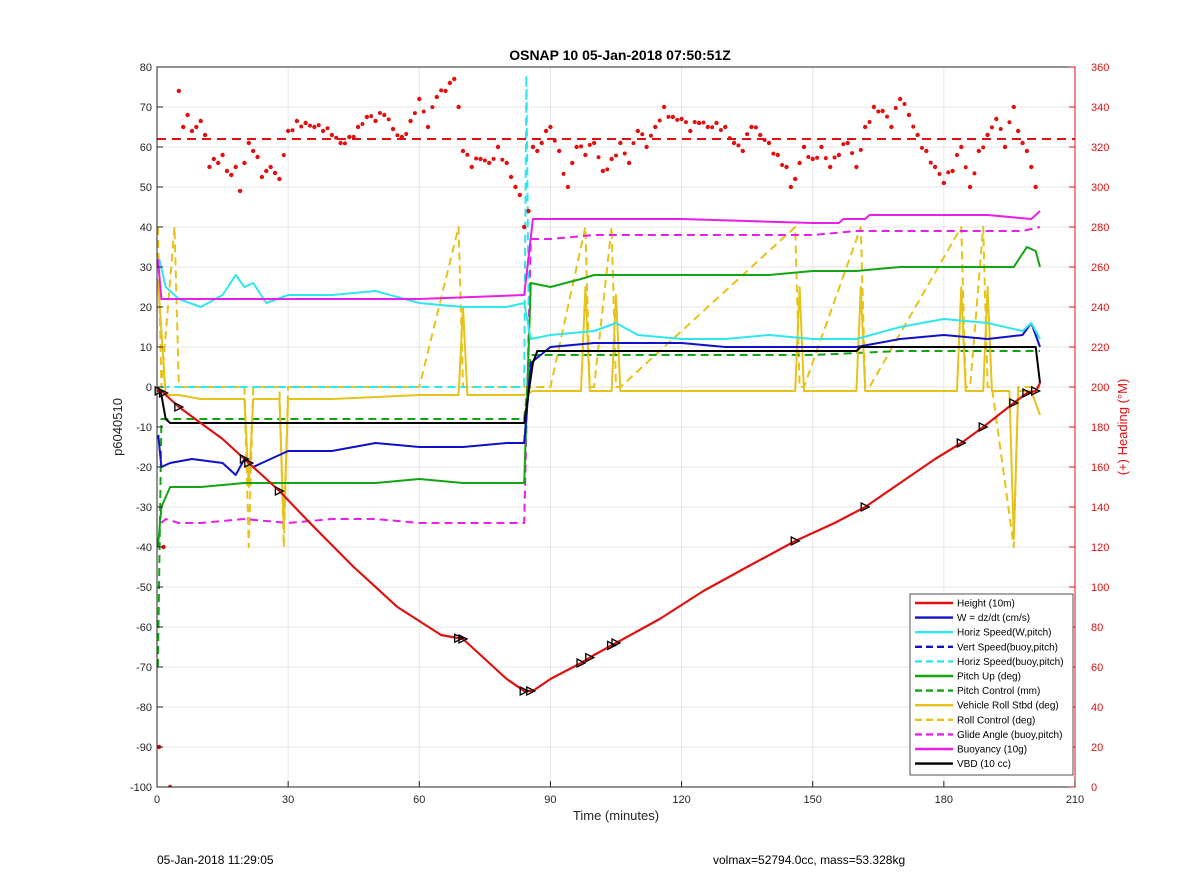 The width and height of the screenshot is (1200, 885). I want to click on legend-label-pitch-control-mm: Pitch Control (mm), so click(998, 691).